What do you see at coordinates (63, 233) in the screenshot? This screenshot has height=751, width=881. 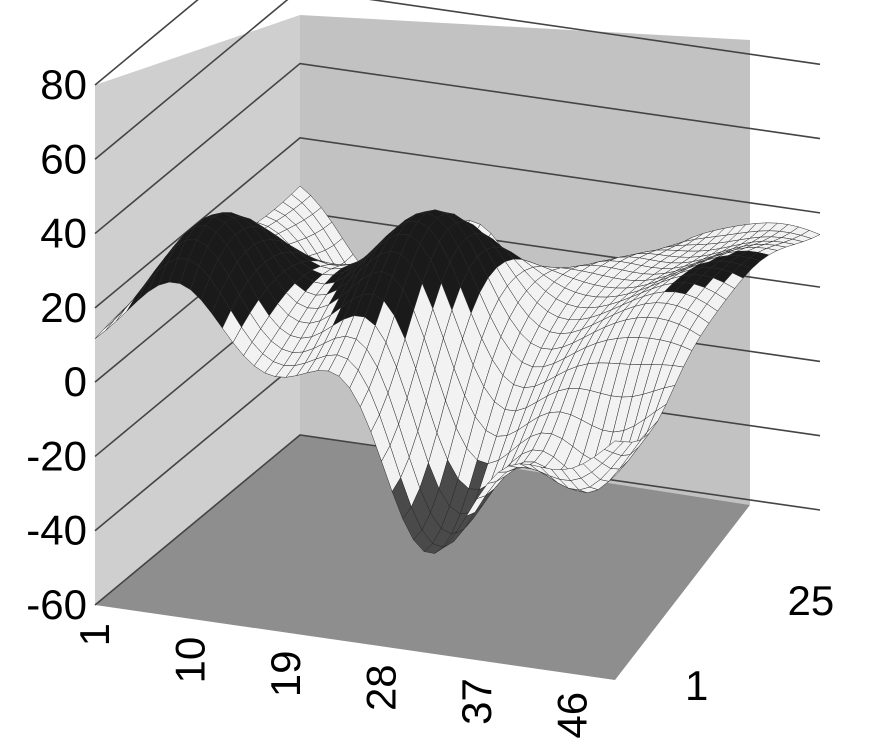 I see `y-tick-label: 40` at bounding box center [63, 233].